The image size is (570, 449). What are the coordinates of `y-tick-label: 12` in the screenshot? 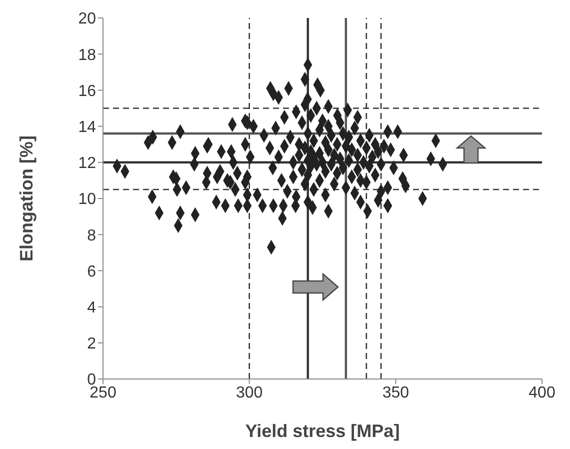 It's located at (87, 163).